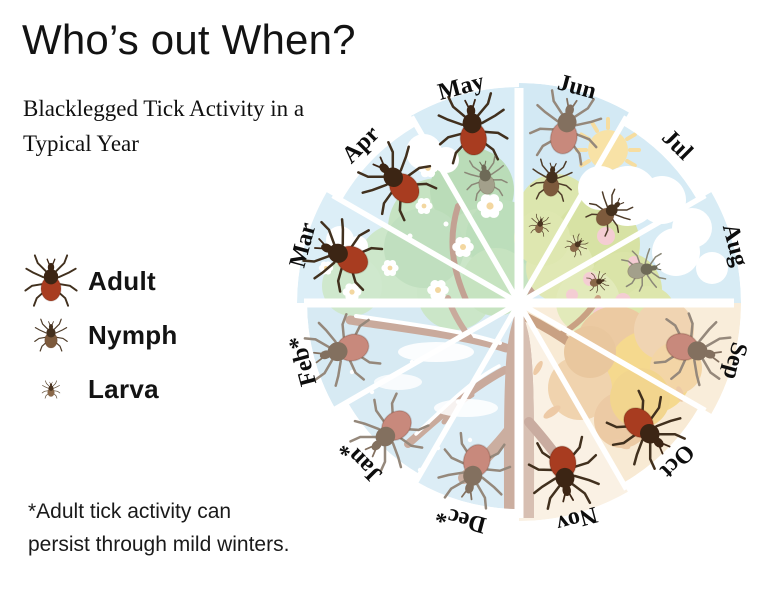  Describe the element at coordinates (122, 280) in the screenshot. I see `legend-label-adult: Adult` at that location.